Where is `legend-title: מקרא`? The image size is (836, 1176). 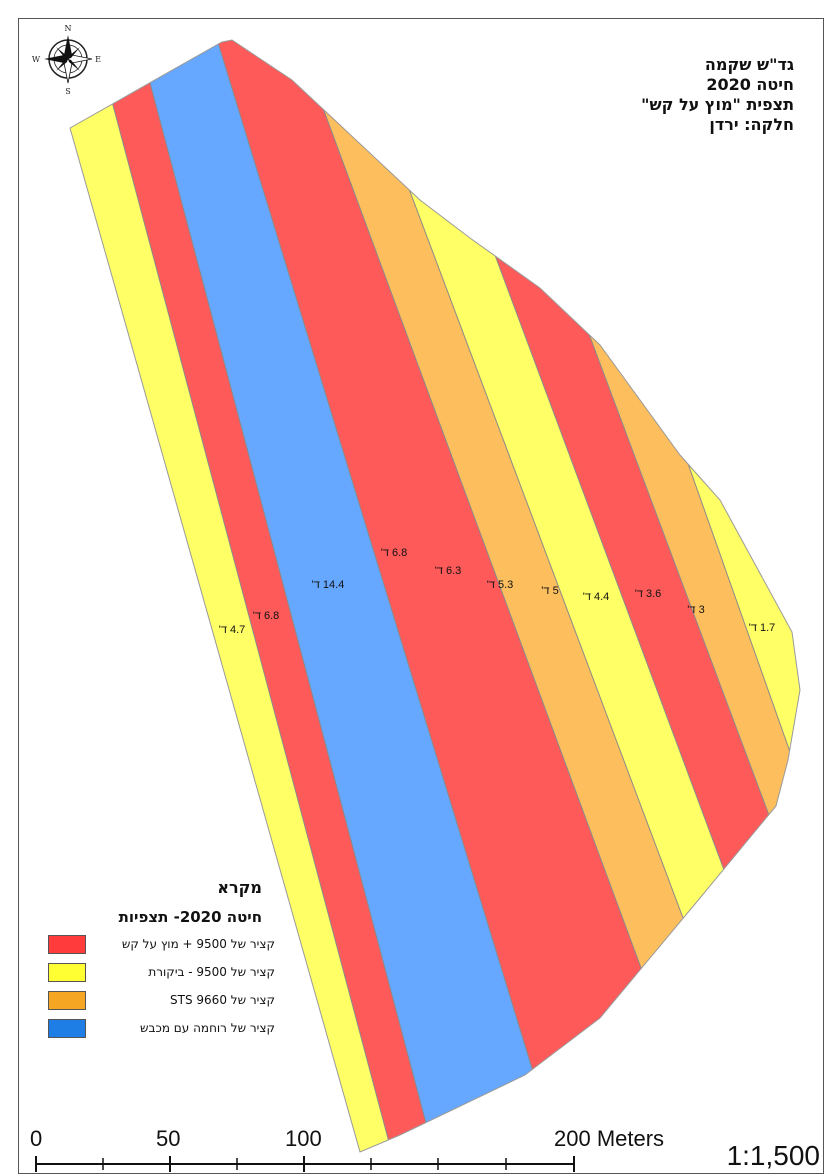 legend-title: מקרא is located at coordinates (239, 887).